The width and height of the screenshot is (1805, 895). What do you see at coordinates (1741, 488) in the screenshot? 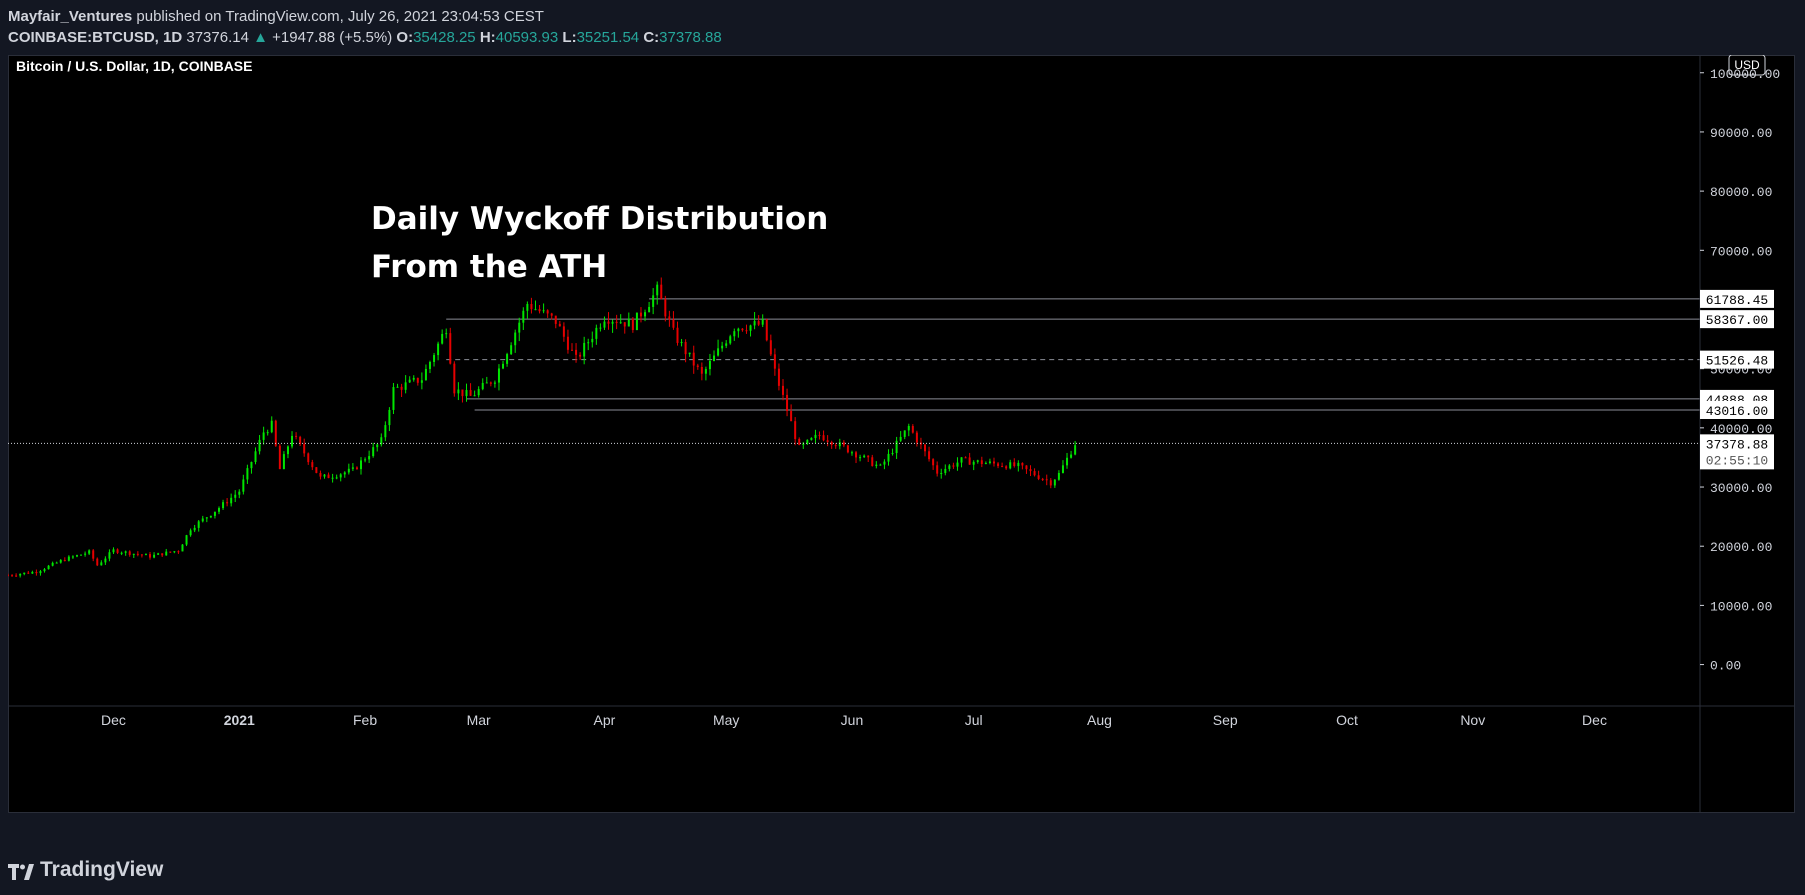
I see `price-tick-label: 30000.00` at bounding box center [1741, 488].